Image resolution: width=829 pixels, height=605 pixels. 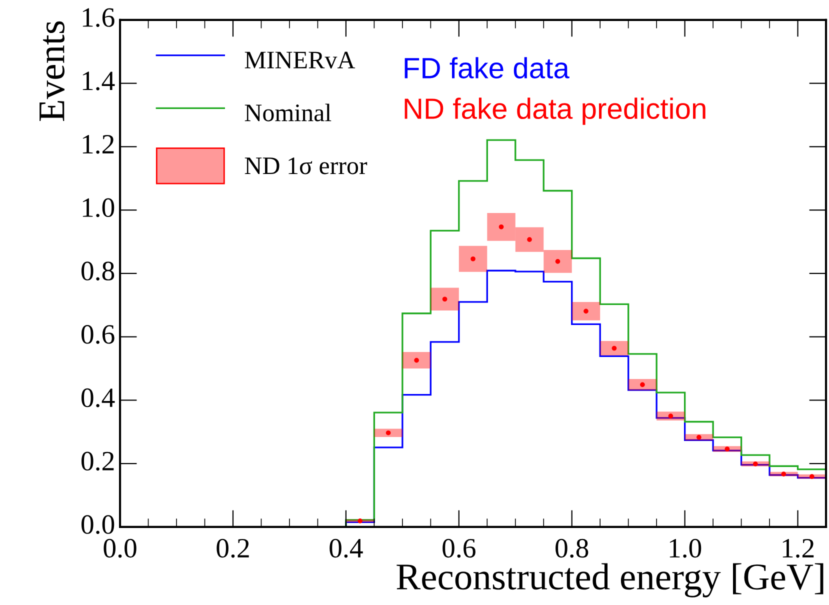 I want to click on legend-label: Nominal, so click(x=288, y=113).